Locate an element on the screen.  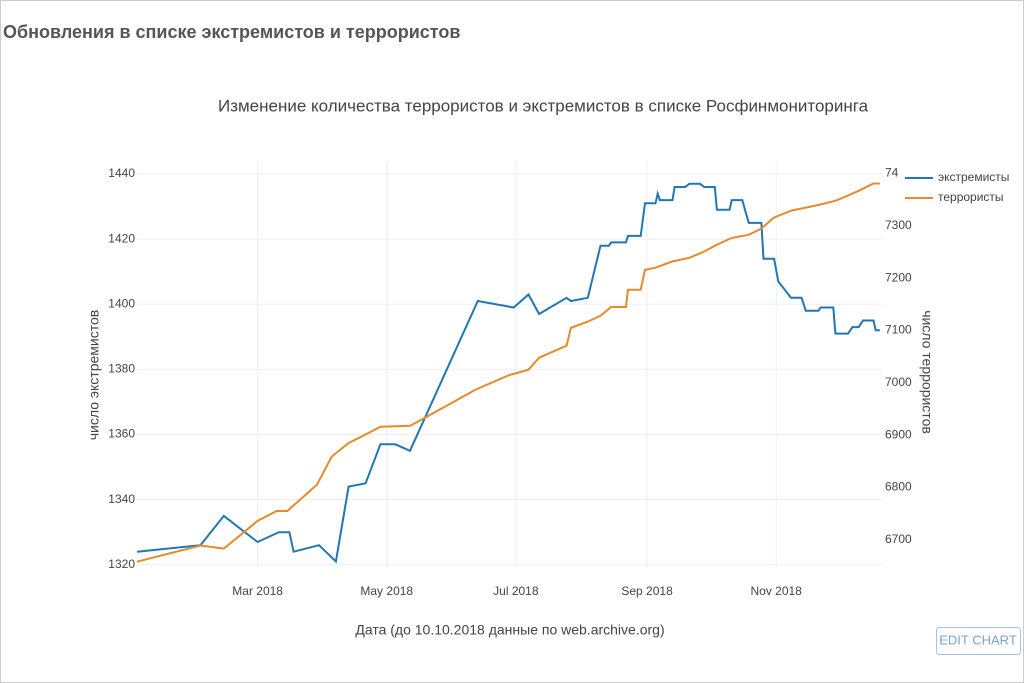
x-tick-label: Sep 2018 is located at coordinates (647, 591).